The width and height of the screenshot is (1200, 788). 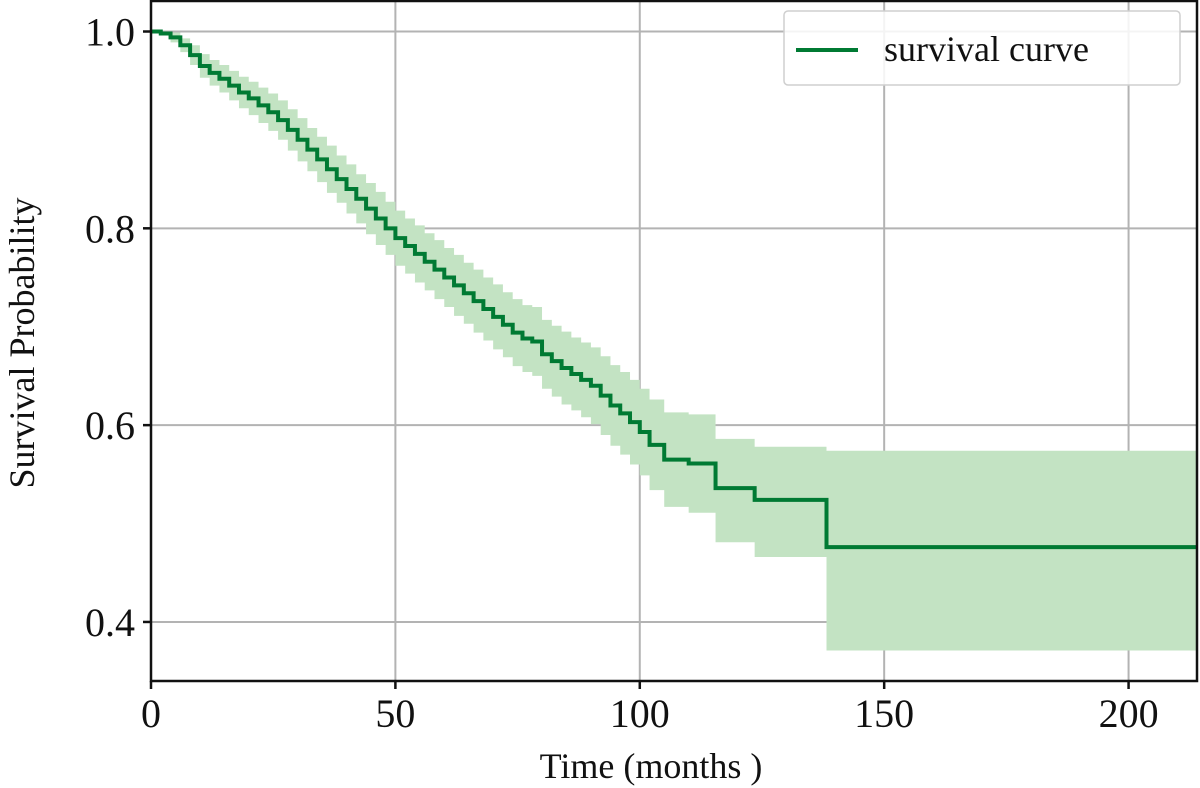 I want to click on y-axis-label: Survival Probability, so click(x=22, y=343).